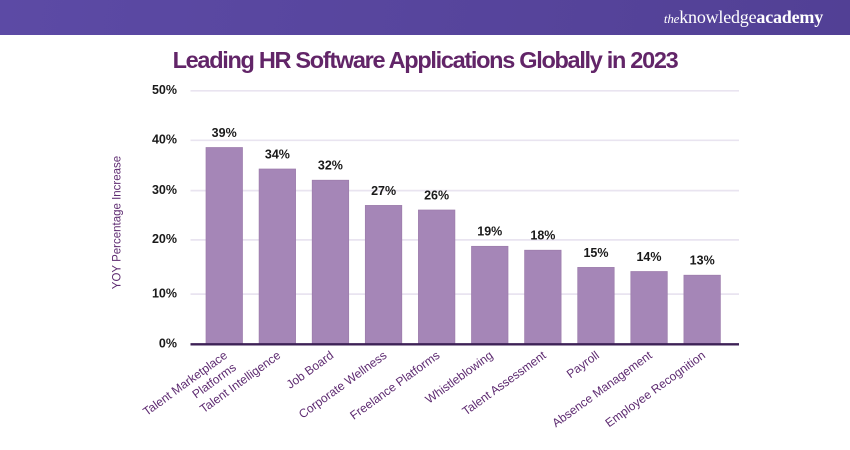 The width and height of the screenshot is (850, 450). I want to click on svg-text: 30%, so click(164, 190).